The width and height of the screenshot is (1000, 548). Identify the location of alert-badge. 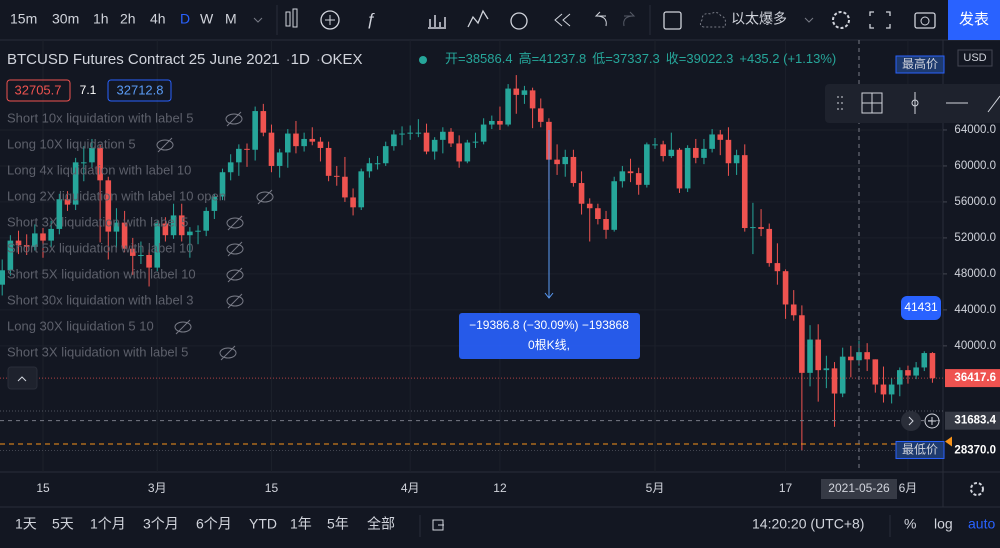
(921, 308).